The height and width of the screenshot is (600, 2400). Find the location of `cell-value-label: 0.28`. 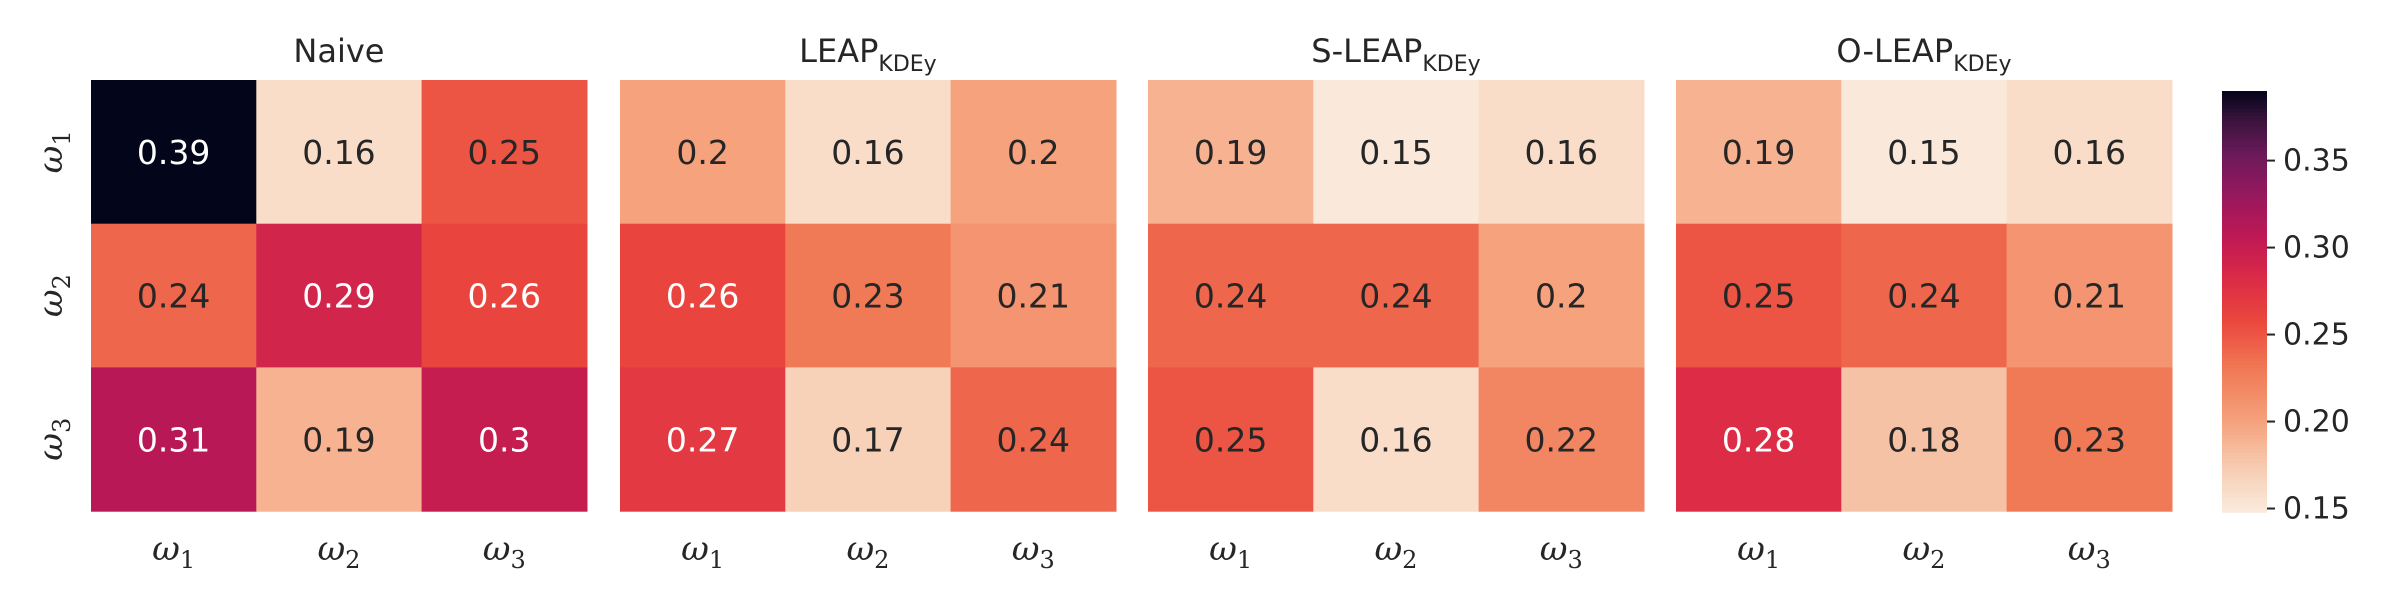

cell-value-label: 0.28 is located at coordinates (1758, 439).